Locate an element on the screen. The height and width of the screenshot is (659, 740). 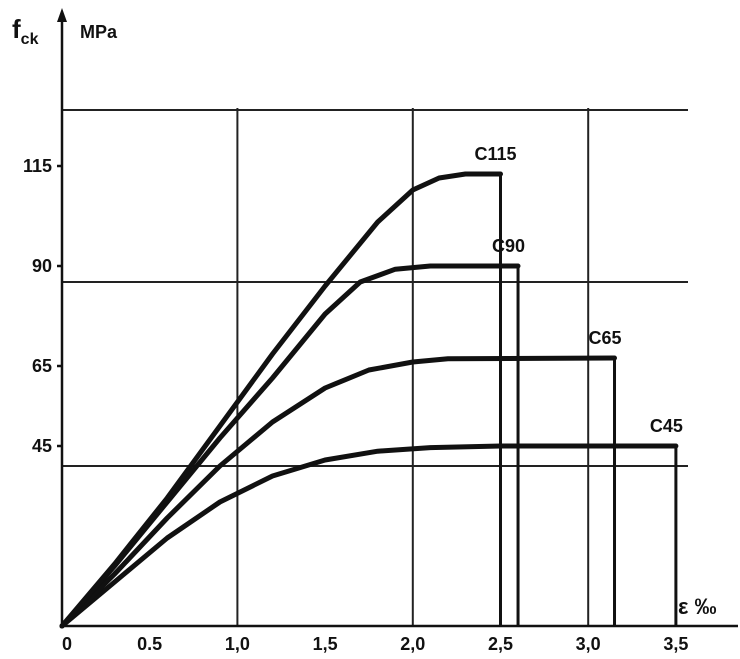
y-axis-subscript: ck is located at coordinates (30, 39).